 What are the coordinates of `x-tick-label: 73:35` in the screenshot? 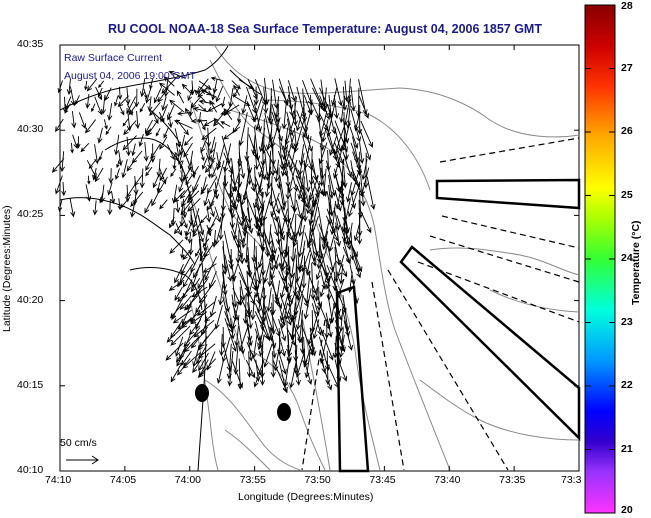 It's located at (512, 480).